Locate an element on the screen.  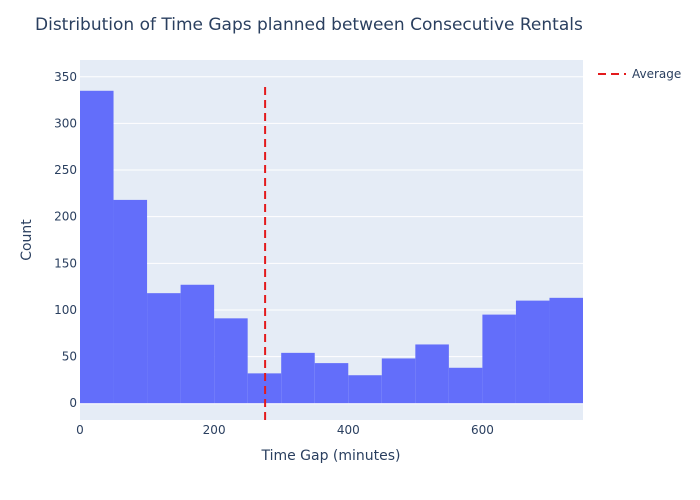
x-tick-label: 0 is located at coordinates (80, 430).